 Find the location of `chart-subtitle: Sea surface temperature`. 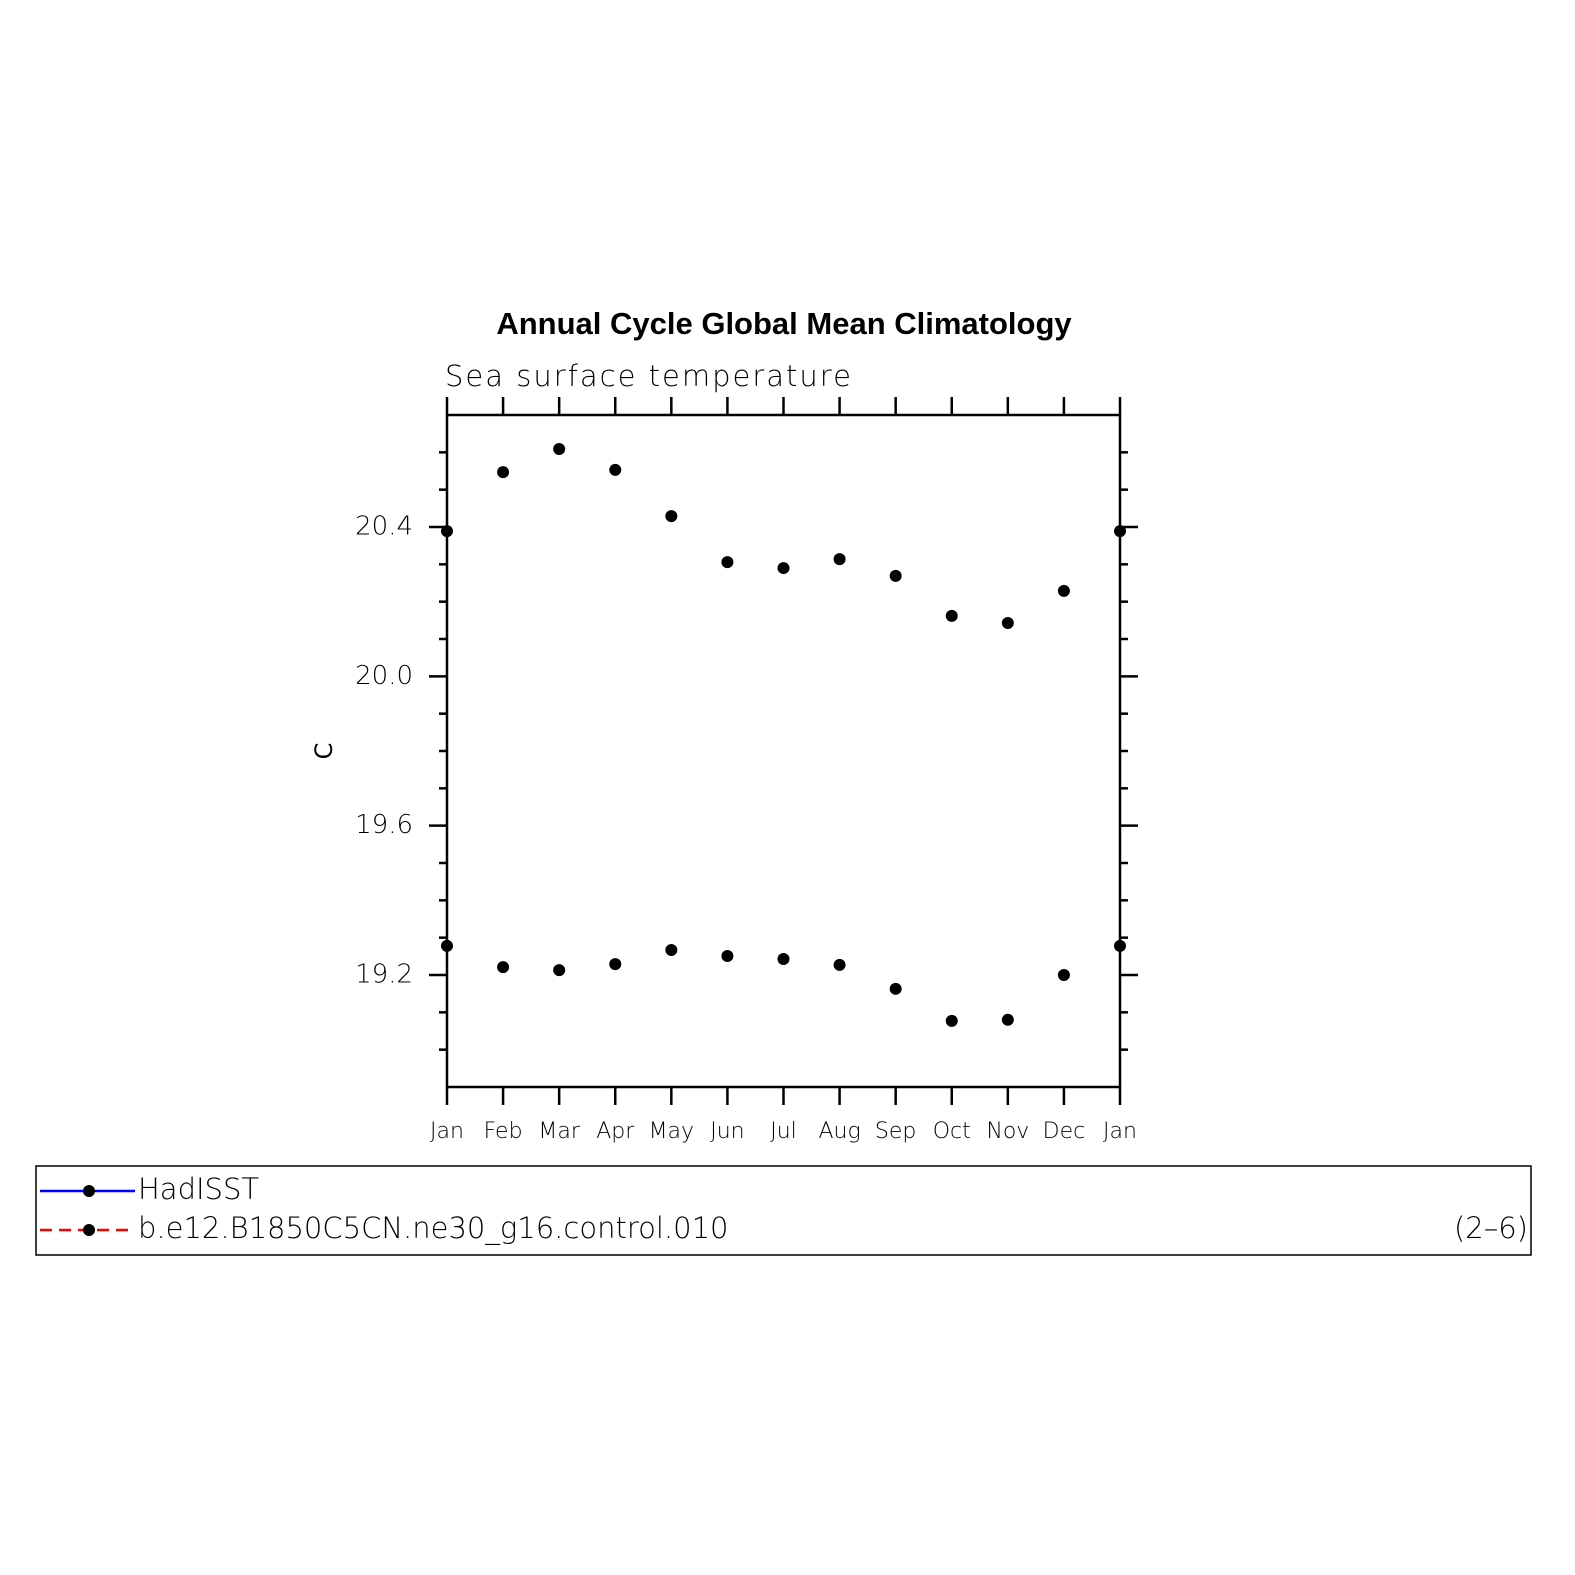

chart-subtitle: Sea surface temperature is located at coordinates (649, 376).